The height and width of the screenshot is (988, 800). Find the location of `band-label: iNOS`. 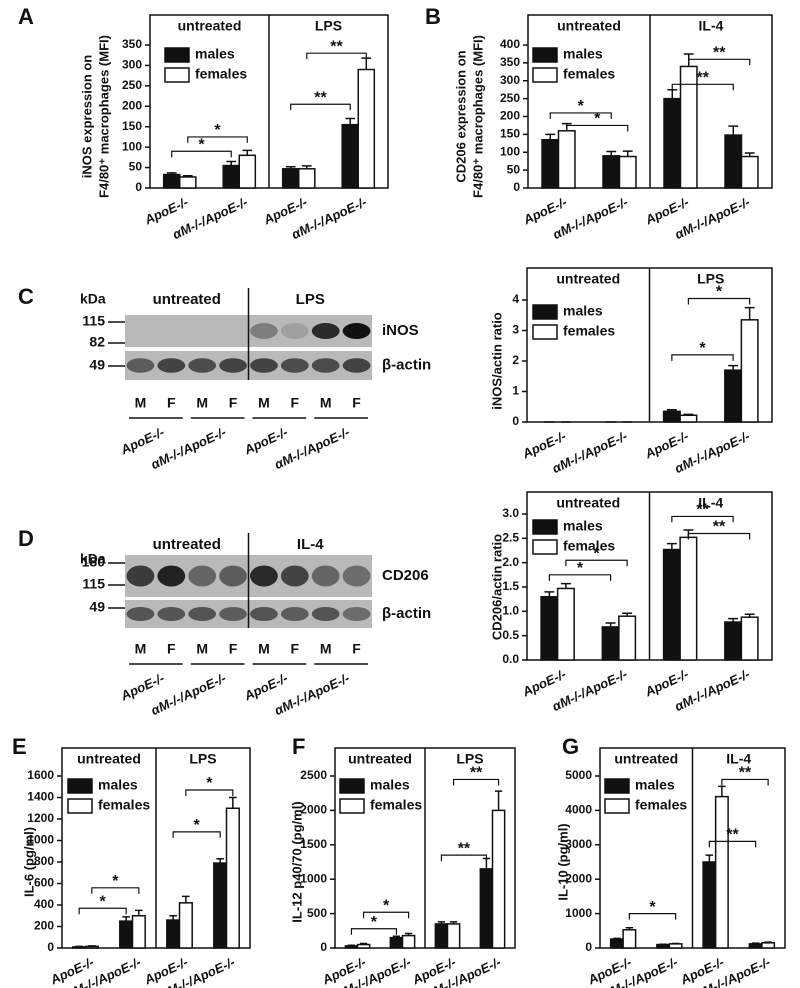

band-label: iNOS is located at coordinates (400, 330).